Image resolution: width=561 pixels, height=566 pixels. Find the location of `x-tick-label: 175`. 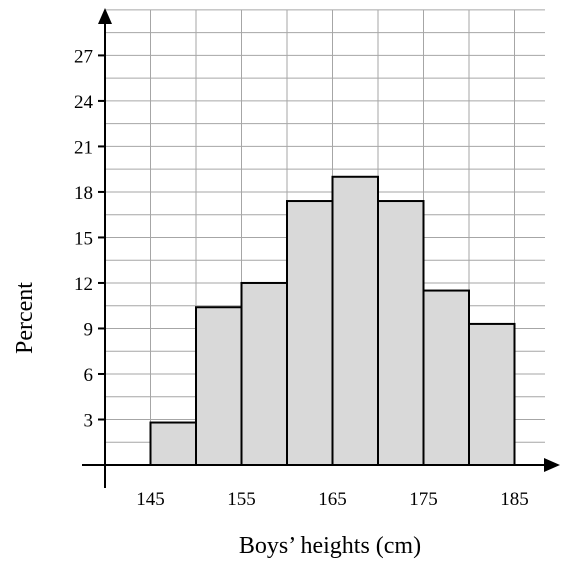

x-tick-label: 175 is located at coordinates (423, 499).